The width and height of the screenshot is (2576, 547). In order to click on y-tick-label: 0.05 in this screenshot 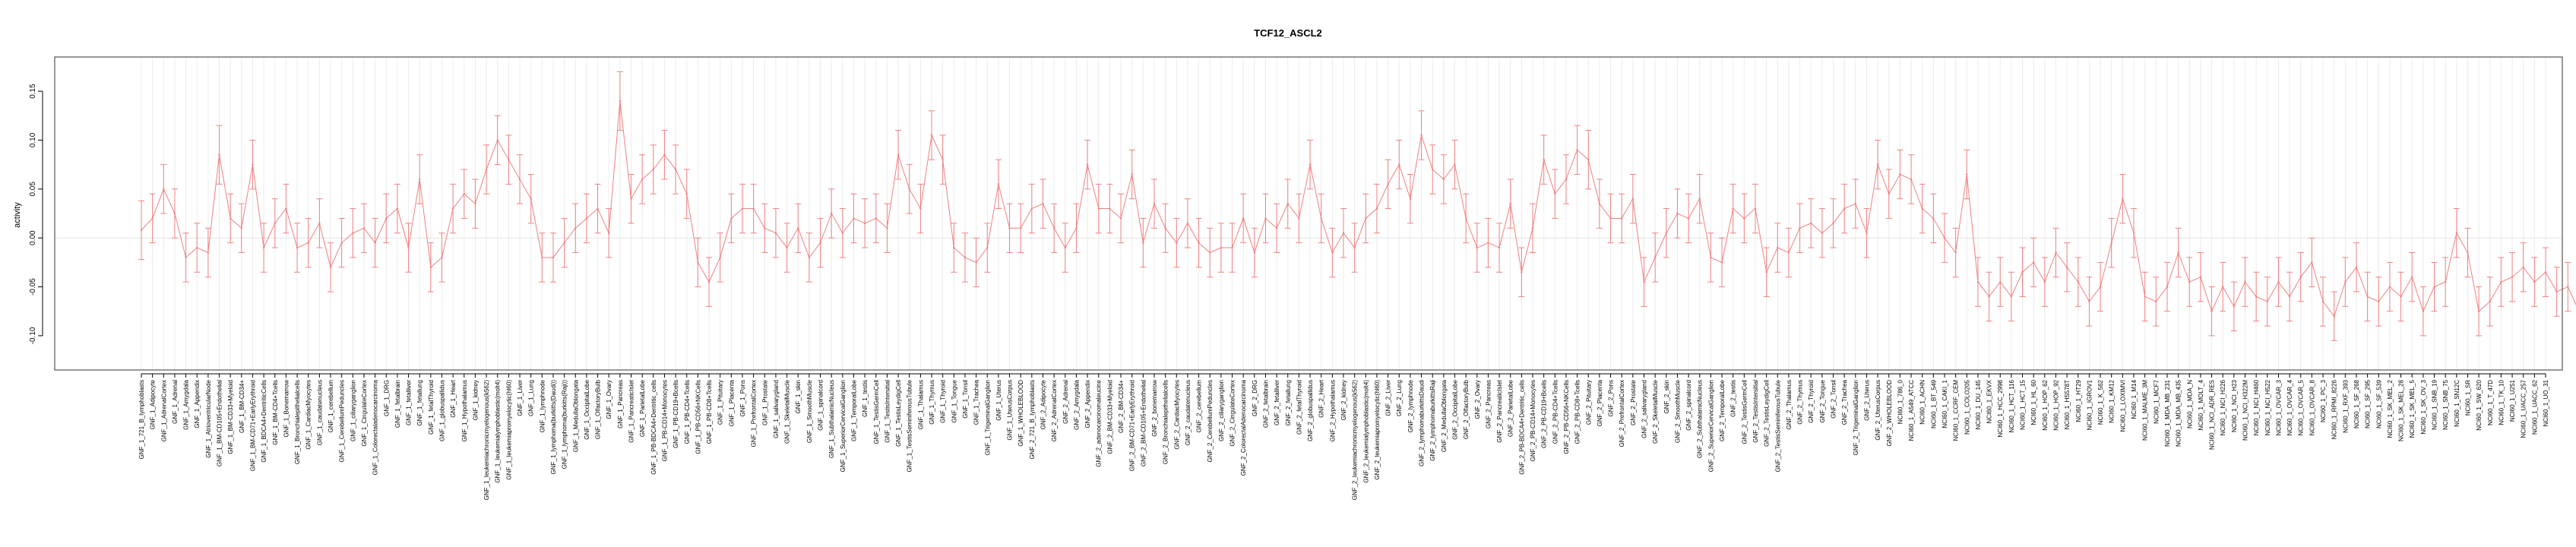, I will do `click(33, 189)`.